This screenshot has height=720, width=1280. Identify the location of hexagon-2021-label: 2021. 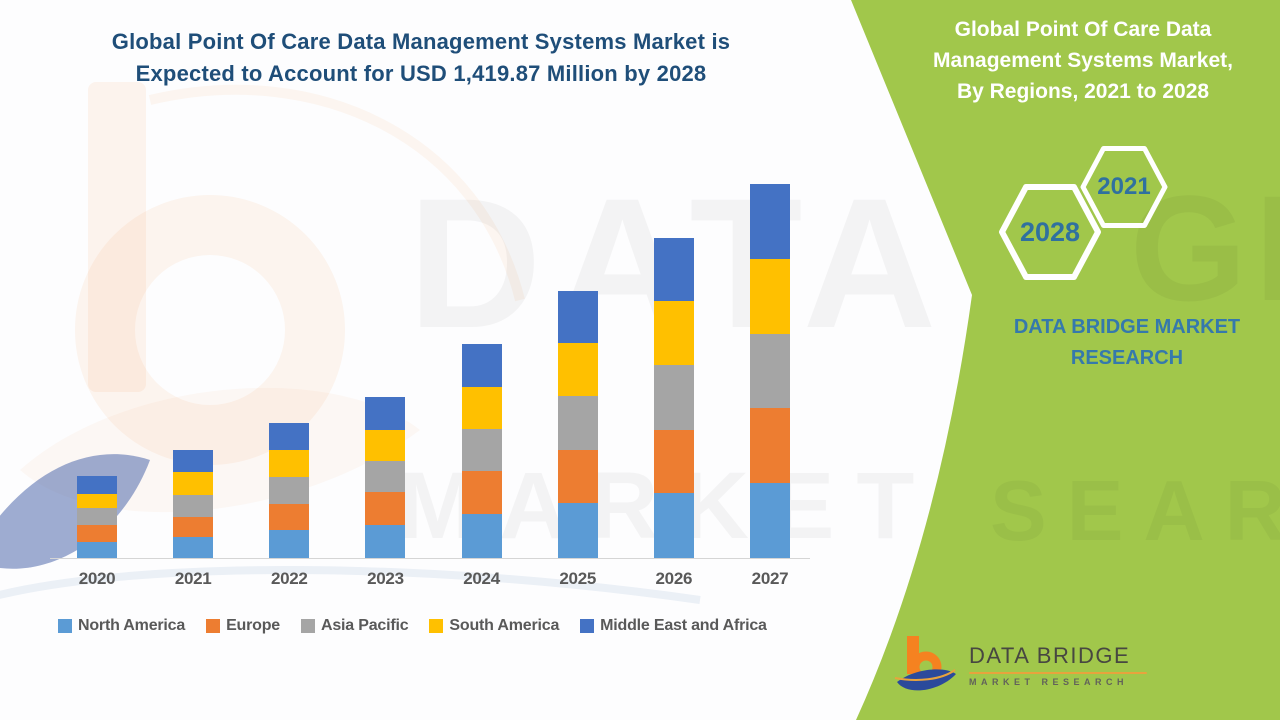
(1124, 186).